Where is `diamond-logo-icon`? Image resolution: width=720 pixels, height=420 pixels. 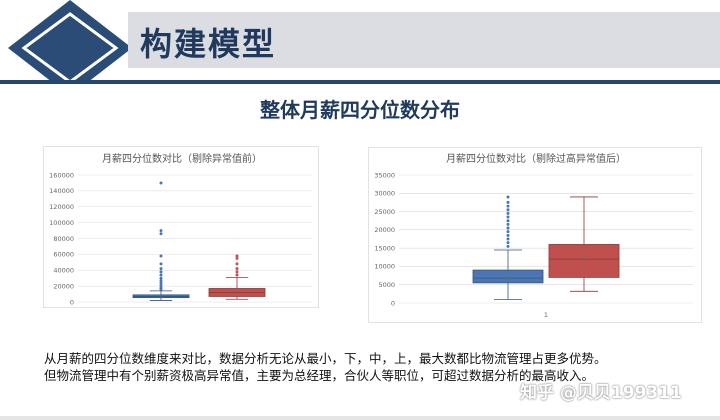
diamond-logo-icon is located at coordinates (70, 42).